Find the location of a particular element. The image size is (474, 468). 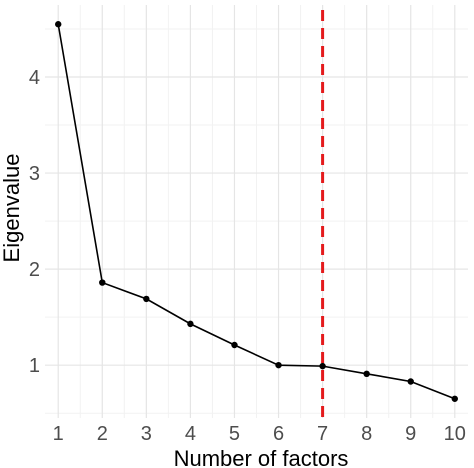

y-tick-label: 3 is located at coordinates (34, 174).